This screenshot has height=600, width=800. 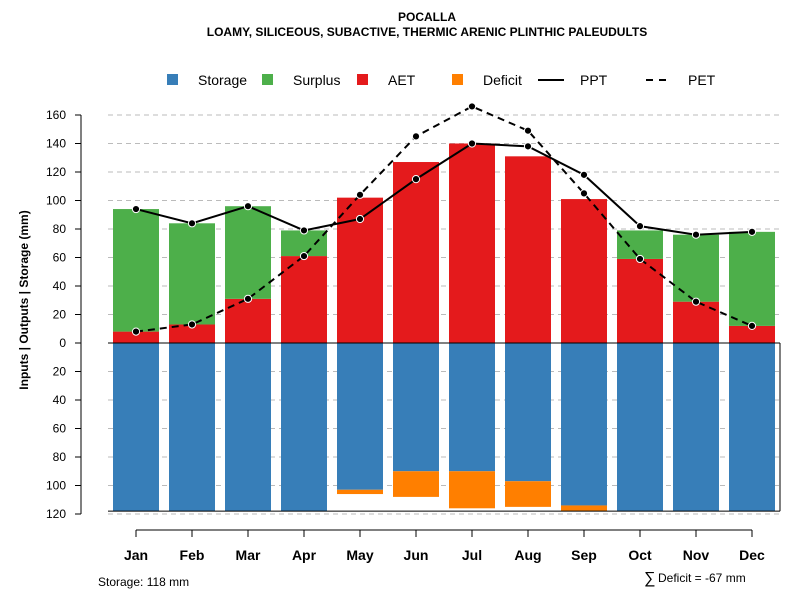 What do you see at coordinates (402, 80) in the screenshot?
I see `legend-label-aet: AET` at bounding box center [402, 80].